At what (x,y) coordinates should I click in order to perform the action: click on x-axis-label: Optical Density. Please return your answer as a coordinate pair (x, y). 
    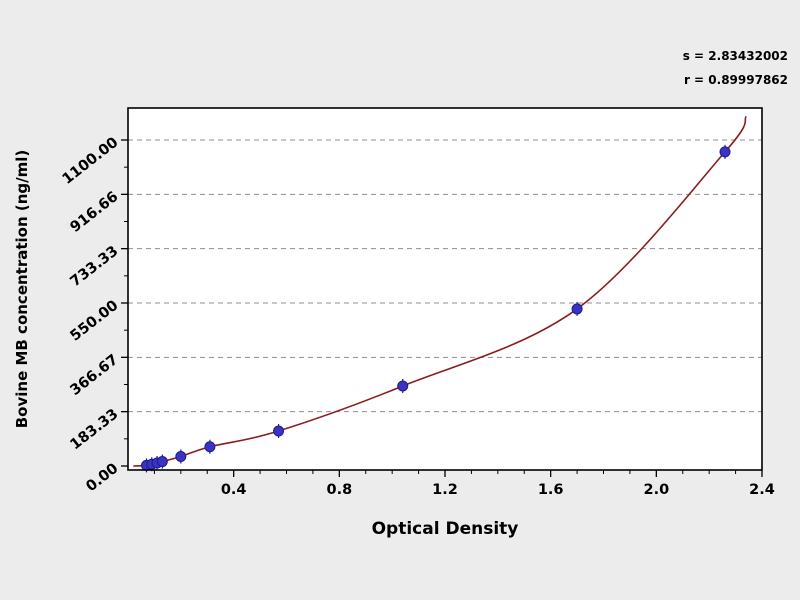
    Looking at the image, I should click on (445, 529).